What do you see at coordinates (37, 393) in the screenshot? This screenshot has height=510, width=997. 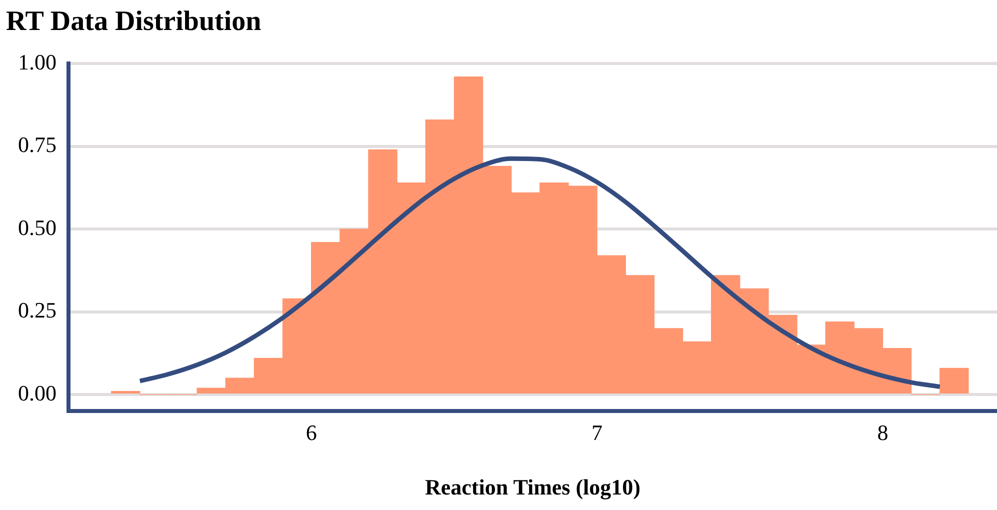 I see `y-tick-label: 0.00` at bounding box center [37, 393].